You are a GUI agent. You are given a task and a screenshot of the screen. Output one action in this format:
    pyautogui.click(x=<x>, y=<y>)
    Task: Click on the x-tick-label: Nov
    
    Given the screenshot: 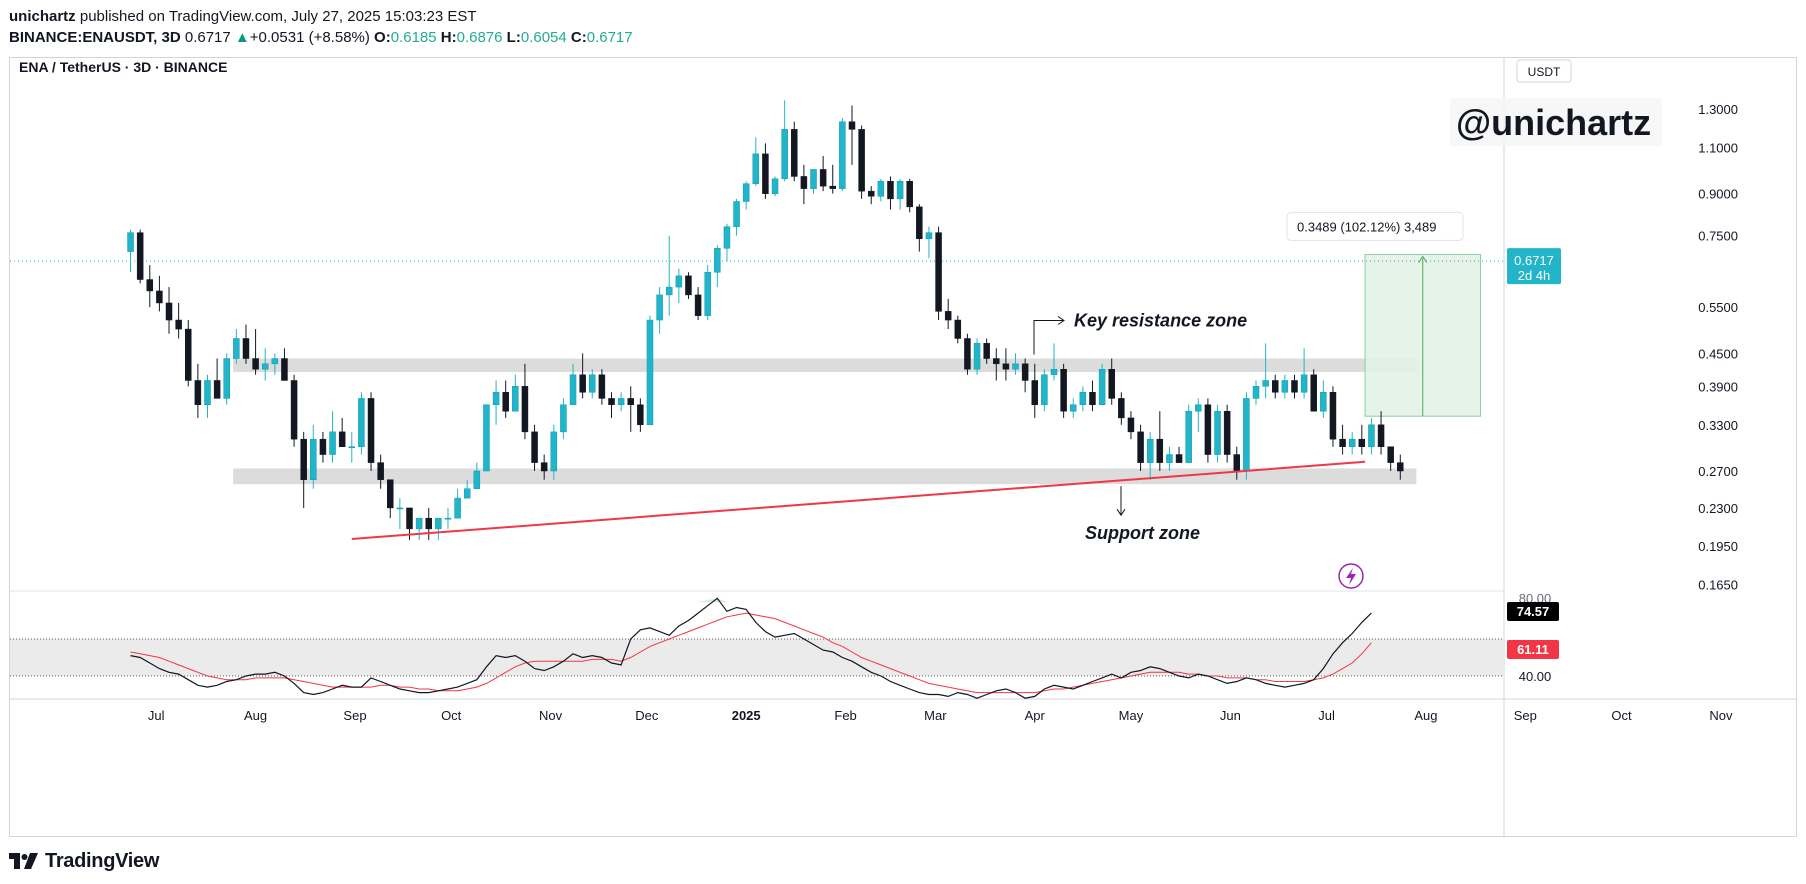 What is the action you would take?
    pyautogui.click(x=551, y=715)
    